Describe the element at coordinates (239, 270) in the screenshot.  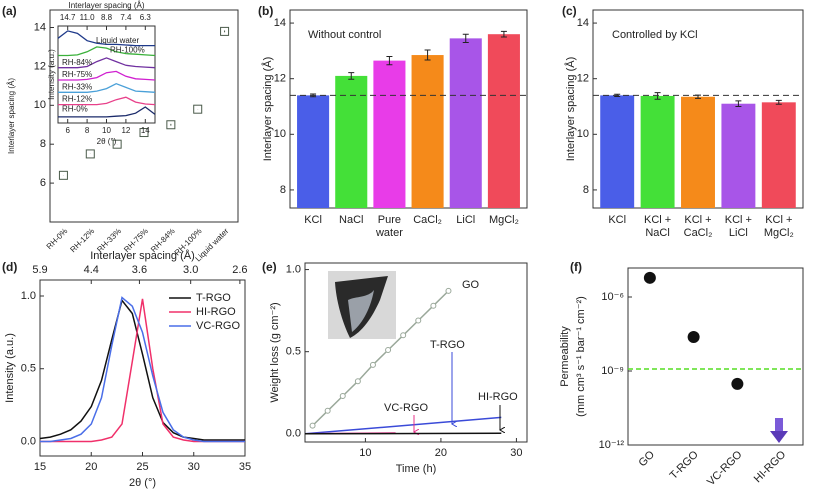
I see `x-tick-label: 2.6` at that location.